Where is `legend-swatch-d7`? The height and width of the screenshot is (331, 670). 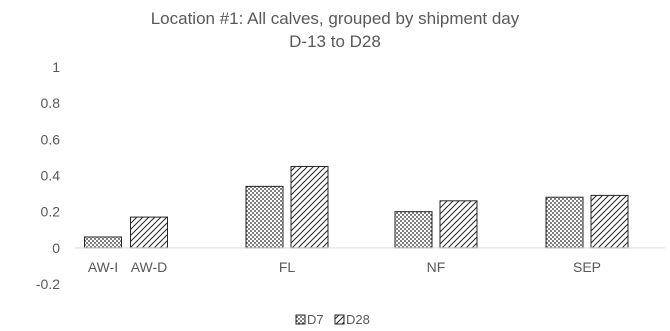
legend-swatch-d7 is located at coordinates (300, 319).